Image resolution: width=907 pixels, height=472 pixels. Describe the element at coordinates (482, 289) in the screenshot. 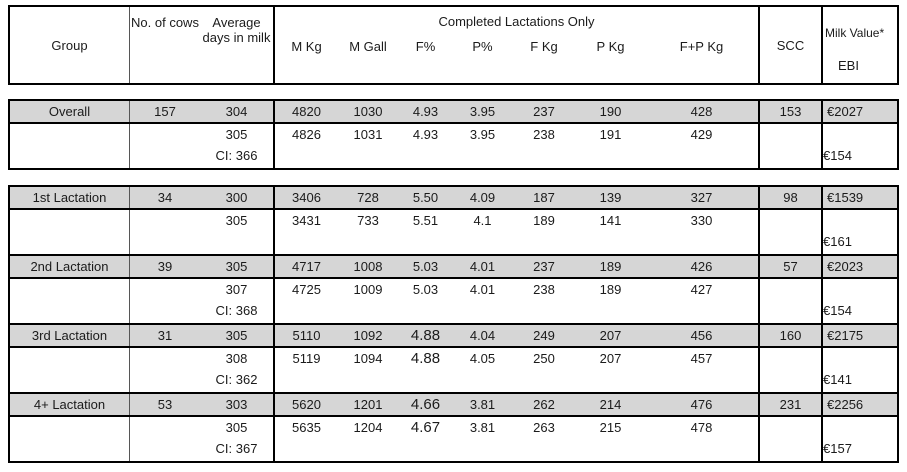

I see `ppct-value2: 4.01` at that location.